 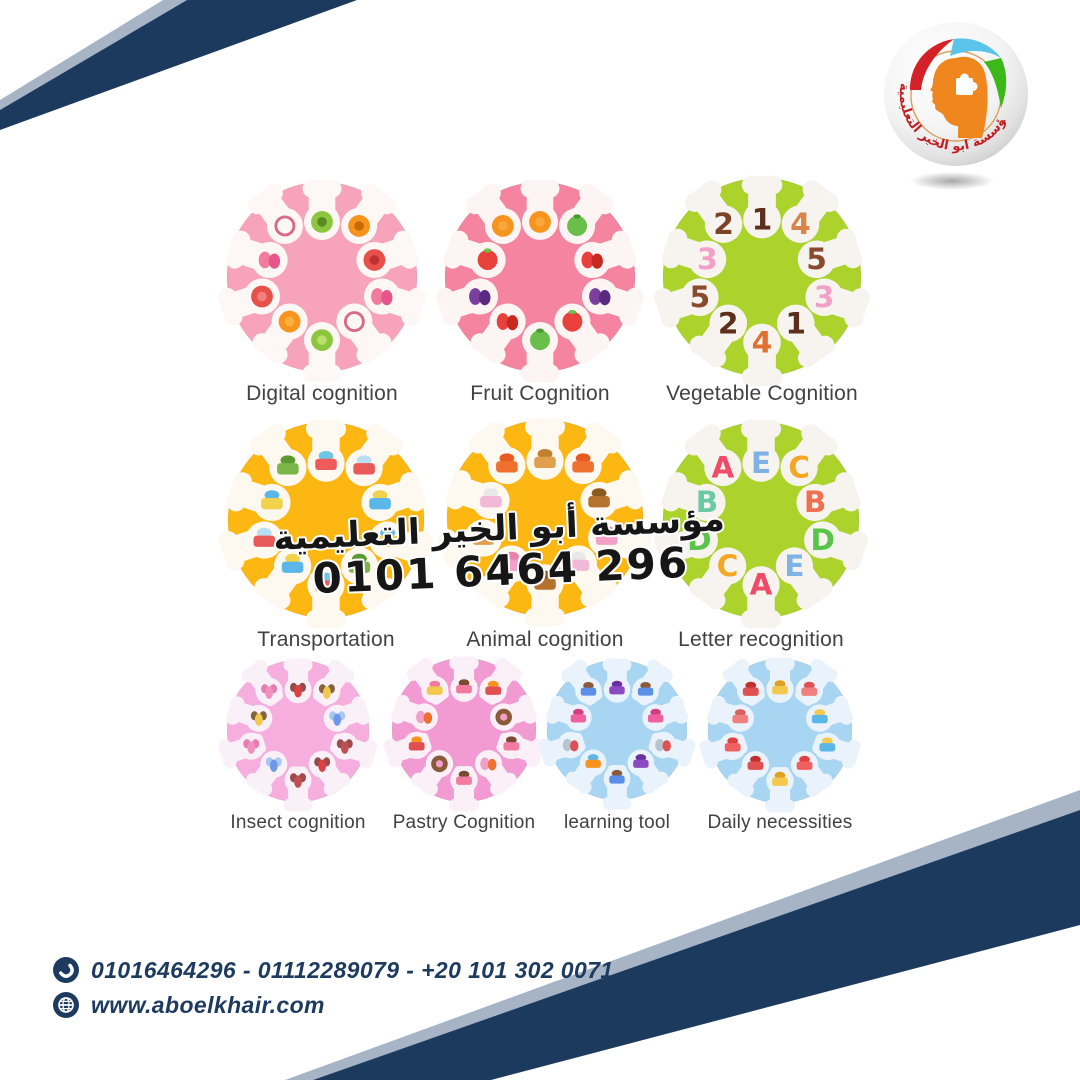 I want to click on disc-label-animal: Animal cognition, so click(x=545, y=639).